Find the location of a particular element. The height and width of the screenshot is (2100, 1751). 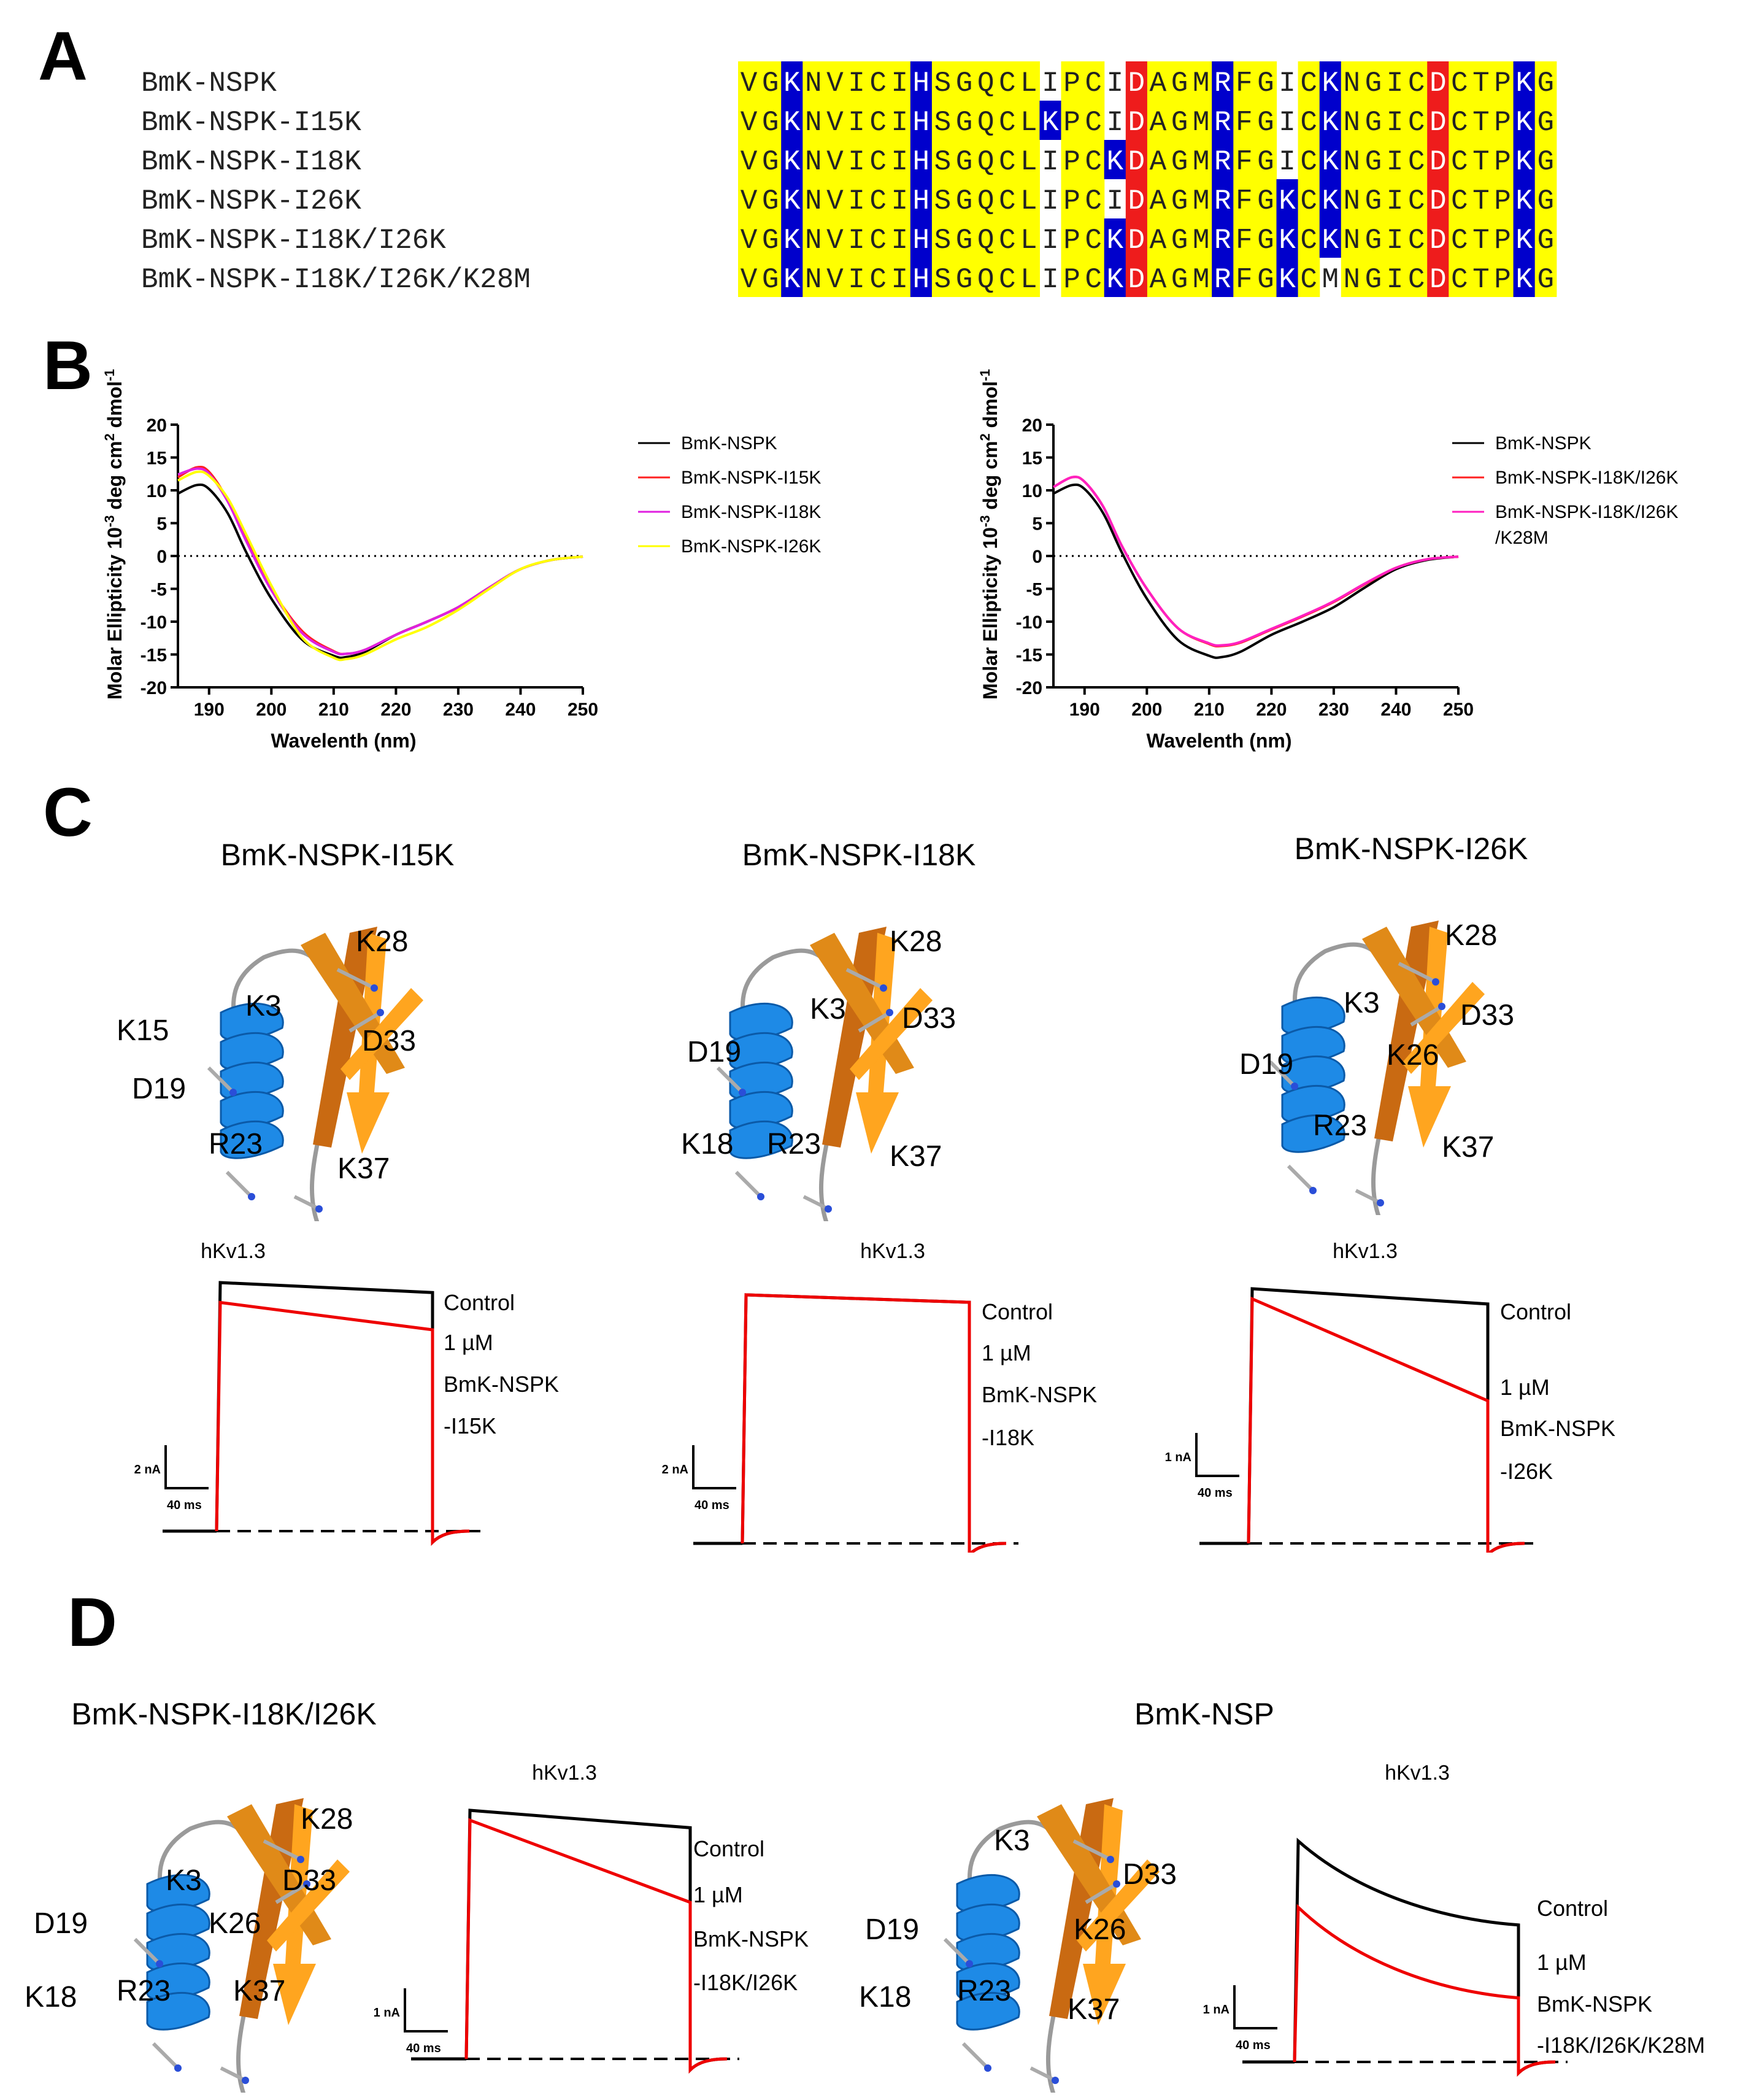

y-tick-label: 20 is located at coordinates (1032, 425).